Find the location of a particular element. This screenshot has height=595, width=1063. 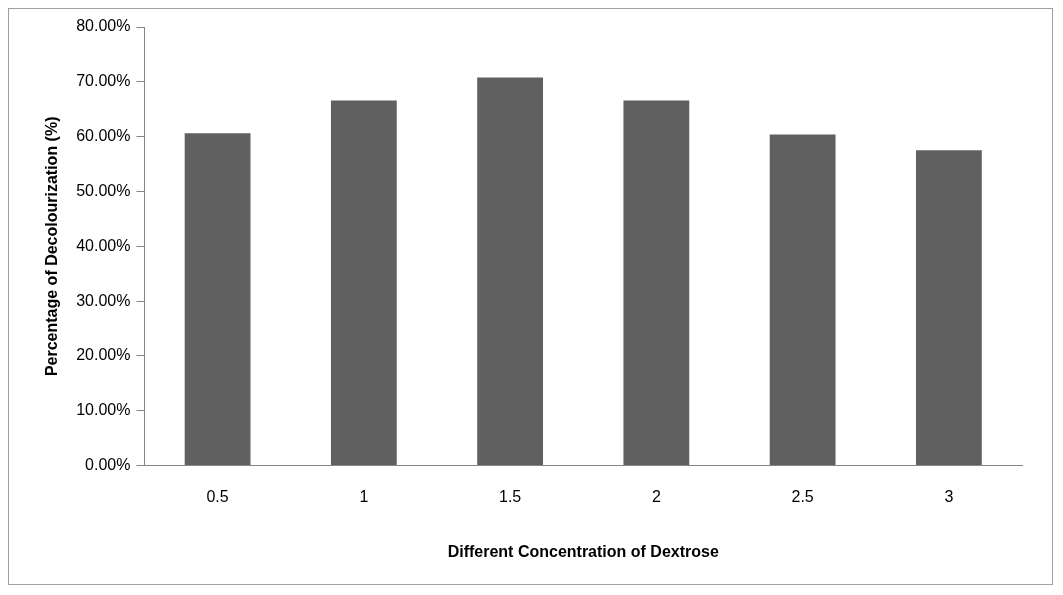

x-tick-label: 1 is located at coordinates (364, 496).